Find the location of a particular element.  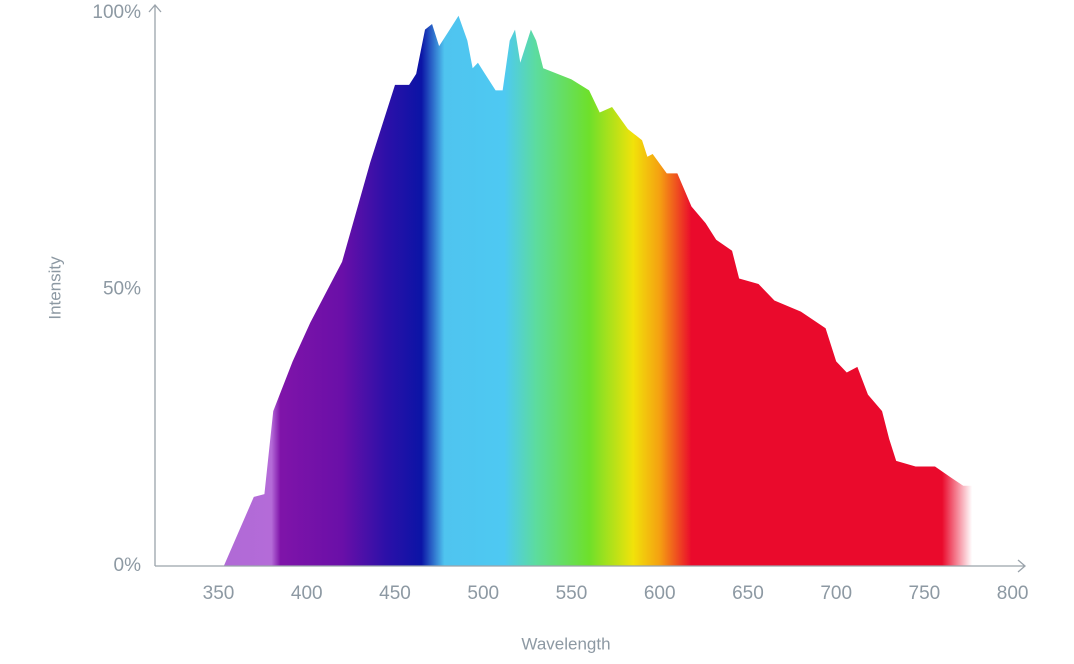

y-tick-label: 0% is located at coordinates (128, 565).